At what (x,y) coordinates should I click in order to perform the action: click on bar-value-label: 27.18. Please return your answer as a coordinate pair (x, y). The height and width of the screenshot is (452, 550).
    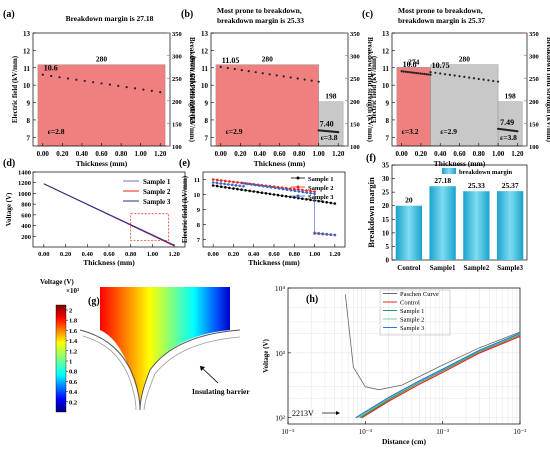
    Looking at the image, I should click on (442, 180).